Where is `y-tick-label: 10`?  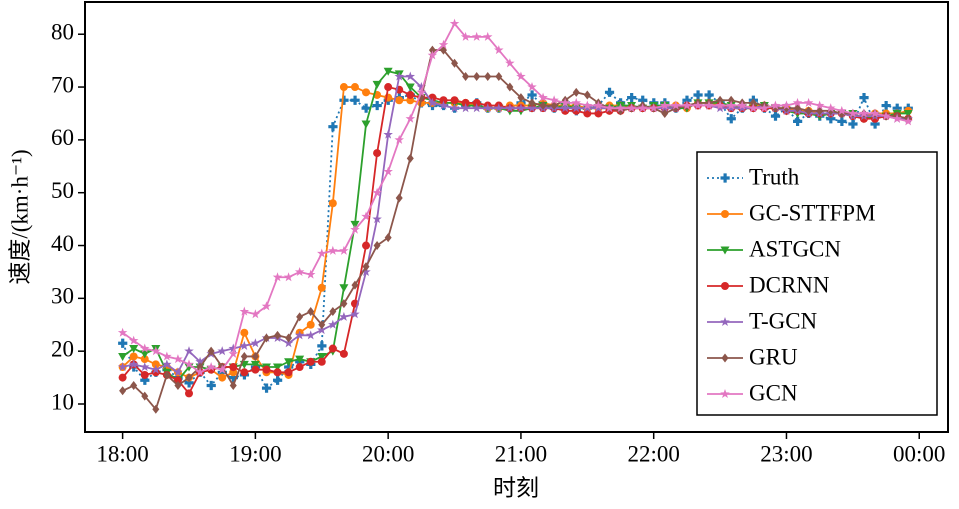 y-tick-label: 10 is located at coordinates (62, 401).